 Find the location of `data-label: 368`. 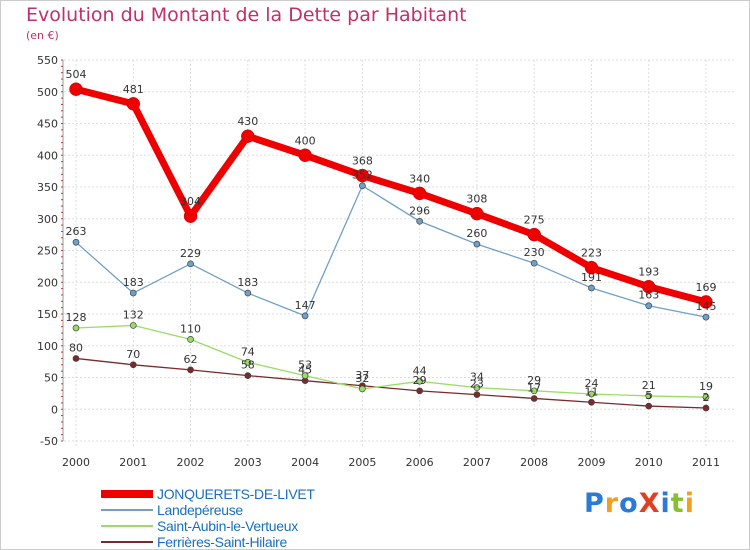

data-label: 368 is located at coordinates (362, 161).